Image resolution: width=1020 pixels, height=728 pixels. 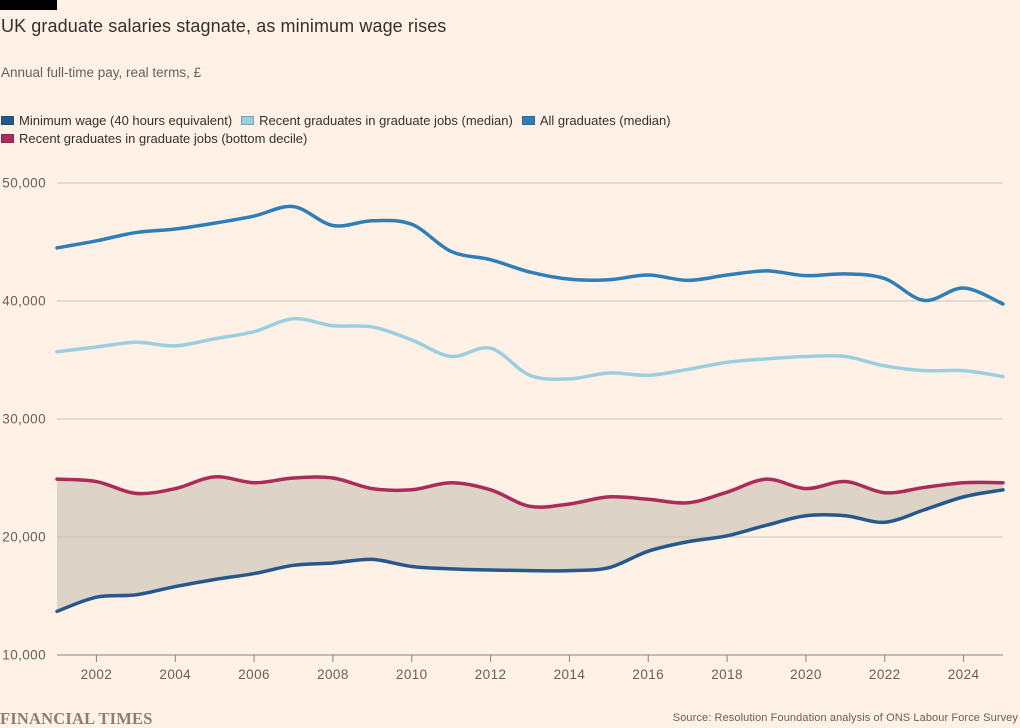 What do you see at coordinates (885, 674) in the screenshot?
I see `svg-text: 2022` at bounding box center [885, 674].